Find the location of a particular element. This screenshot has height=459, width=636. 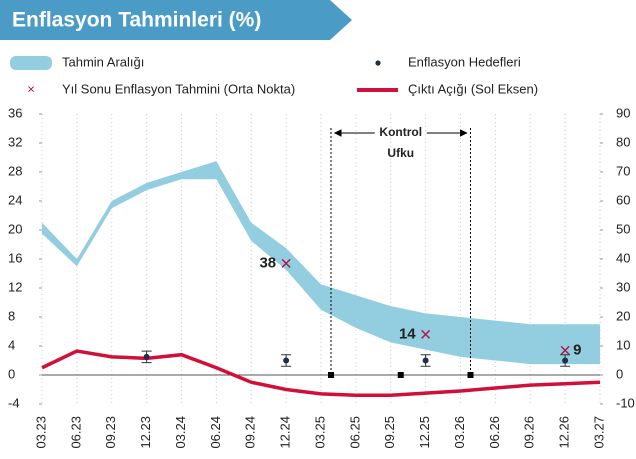

x-tick-label: 09.26 is located at coordinates (529, 432).